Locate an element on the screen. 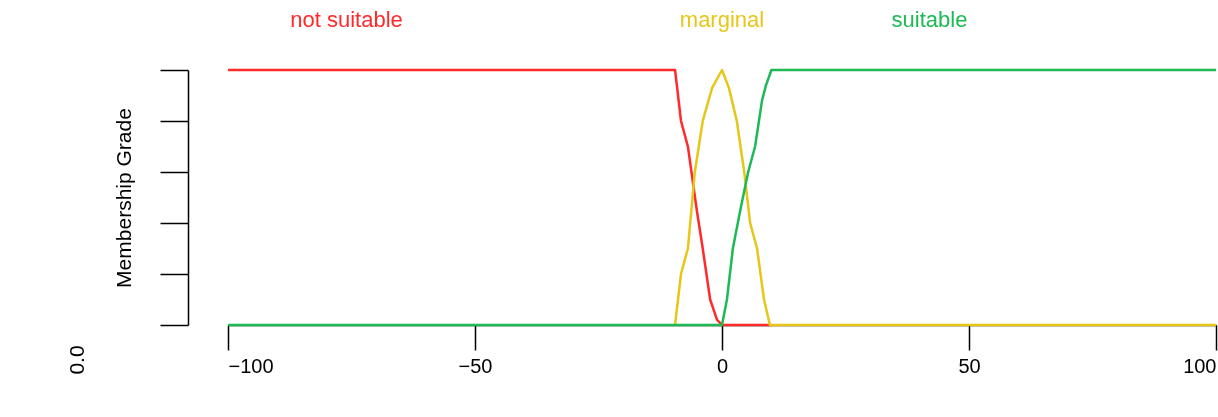  series-label: not suitable is located at coordinates (346, 19).